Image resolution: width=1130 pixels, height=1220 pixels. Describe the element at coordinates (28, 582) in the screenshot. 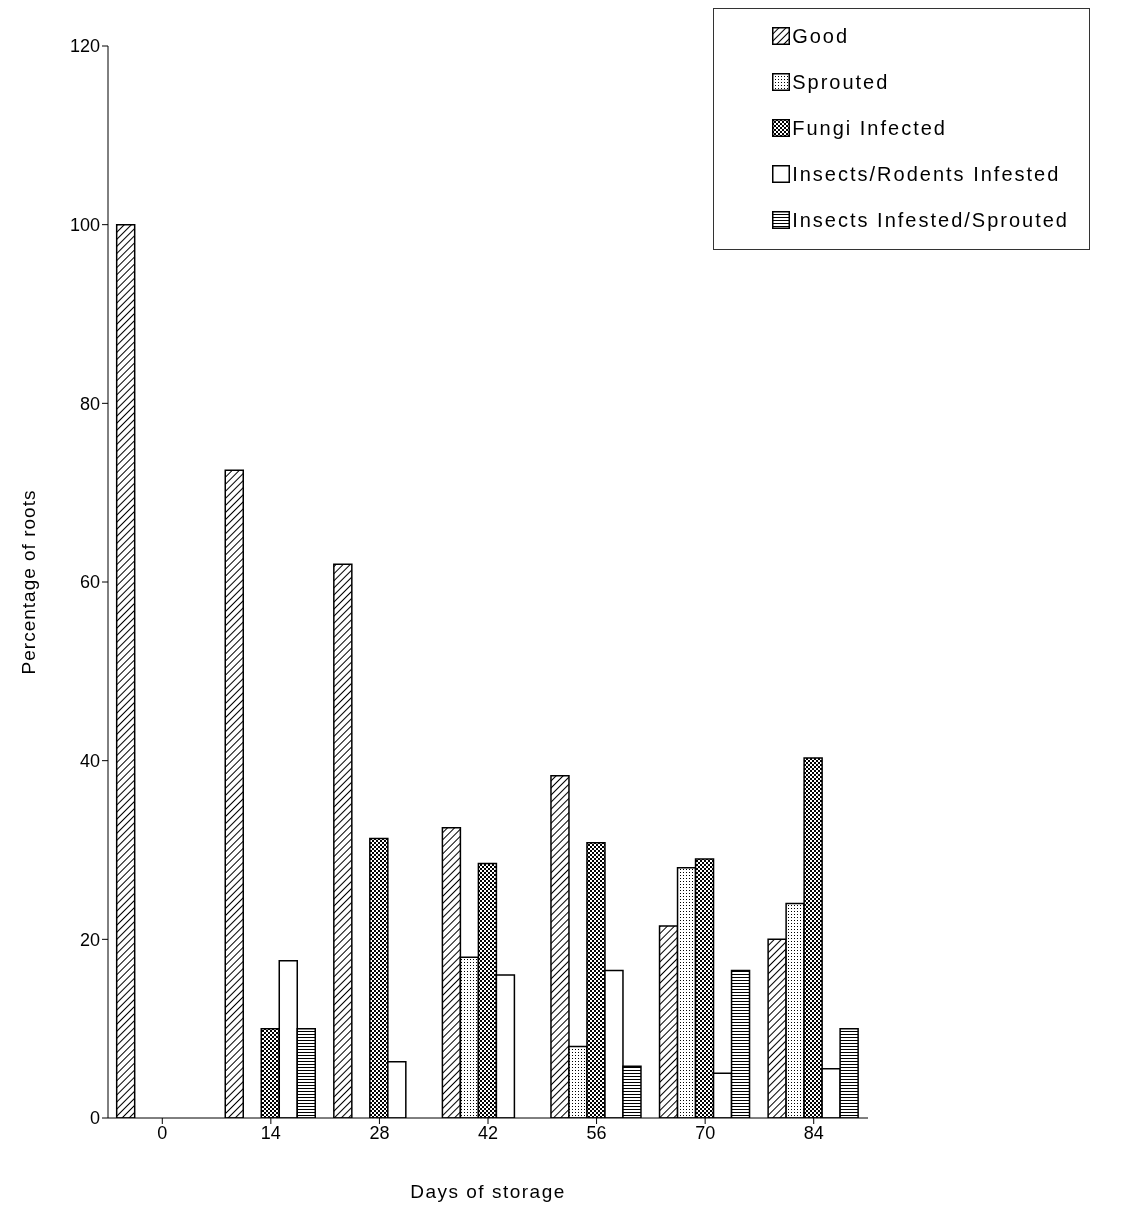

I see `y-axis-title: Percentage of roots` at that location.